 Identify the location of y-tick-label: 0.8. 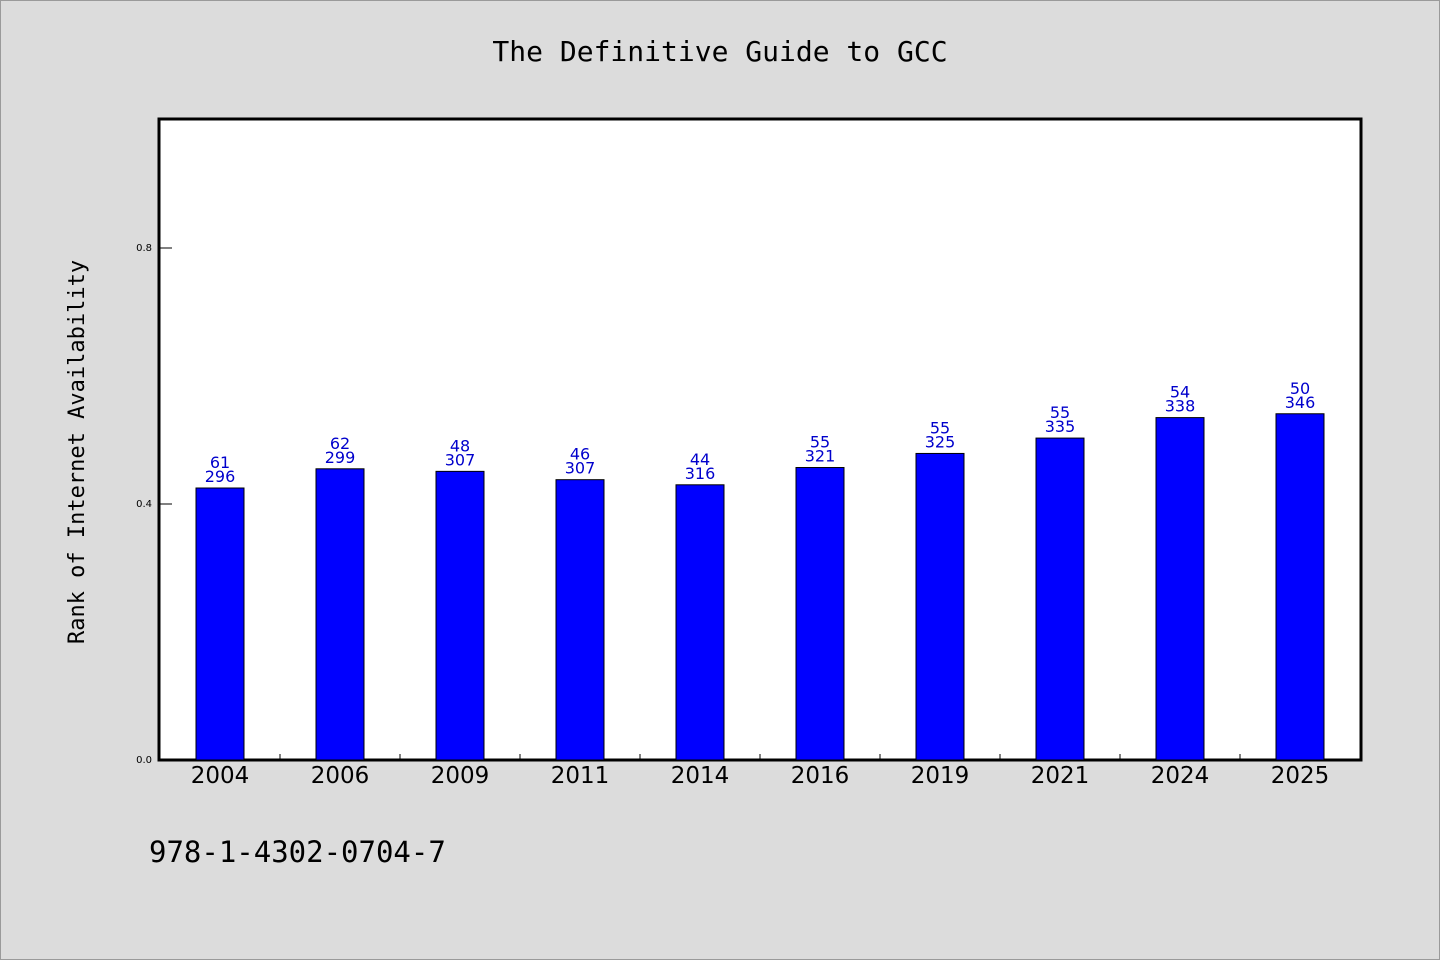
(144, 248).